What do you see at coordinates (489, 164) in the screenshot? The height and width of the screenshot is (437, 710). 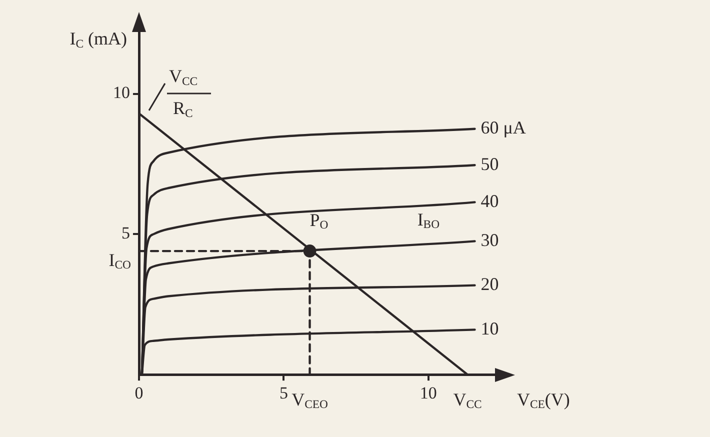 I see `series-label: 50` at bounding box center [489, 164].